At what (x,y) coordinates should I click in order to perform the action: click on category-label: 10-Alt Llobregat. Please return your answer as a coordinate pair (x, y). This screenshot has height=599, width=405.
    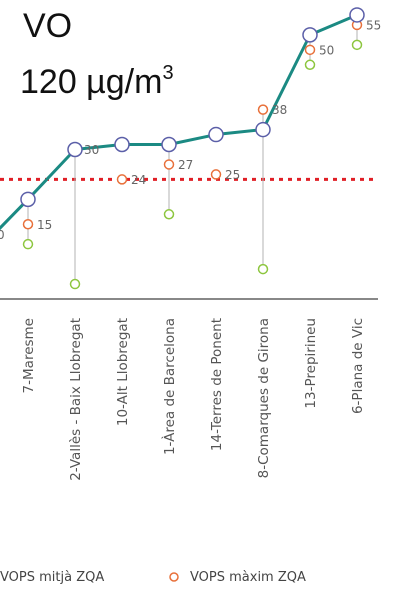
    Looking at the image, I should click on (123, 372).